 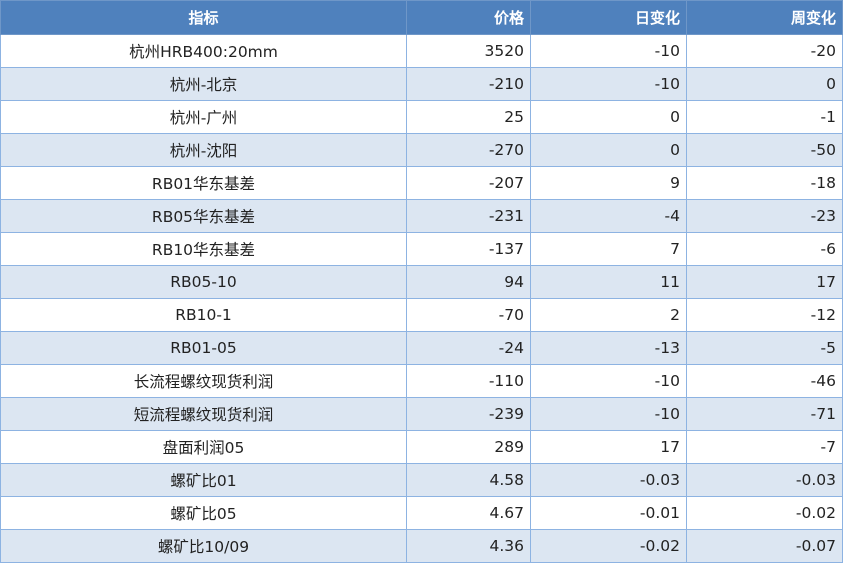 I want to click on cell-indicator: 杭州HRB400:20mm, so click(x=203, y=51).